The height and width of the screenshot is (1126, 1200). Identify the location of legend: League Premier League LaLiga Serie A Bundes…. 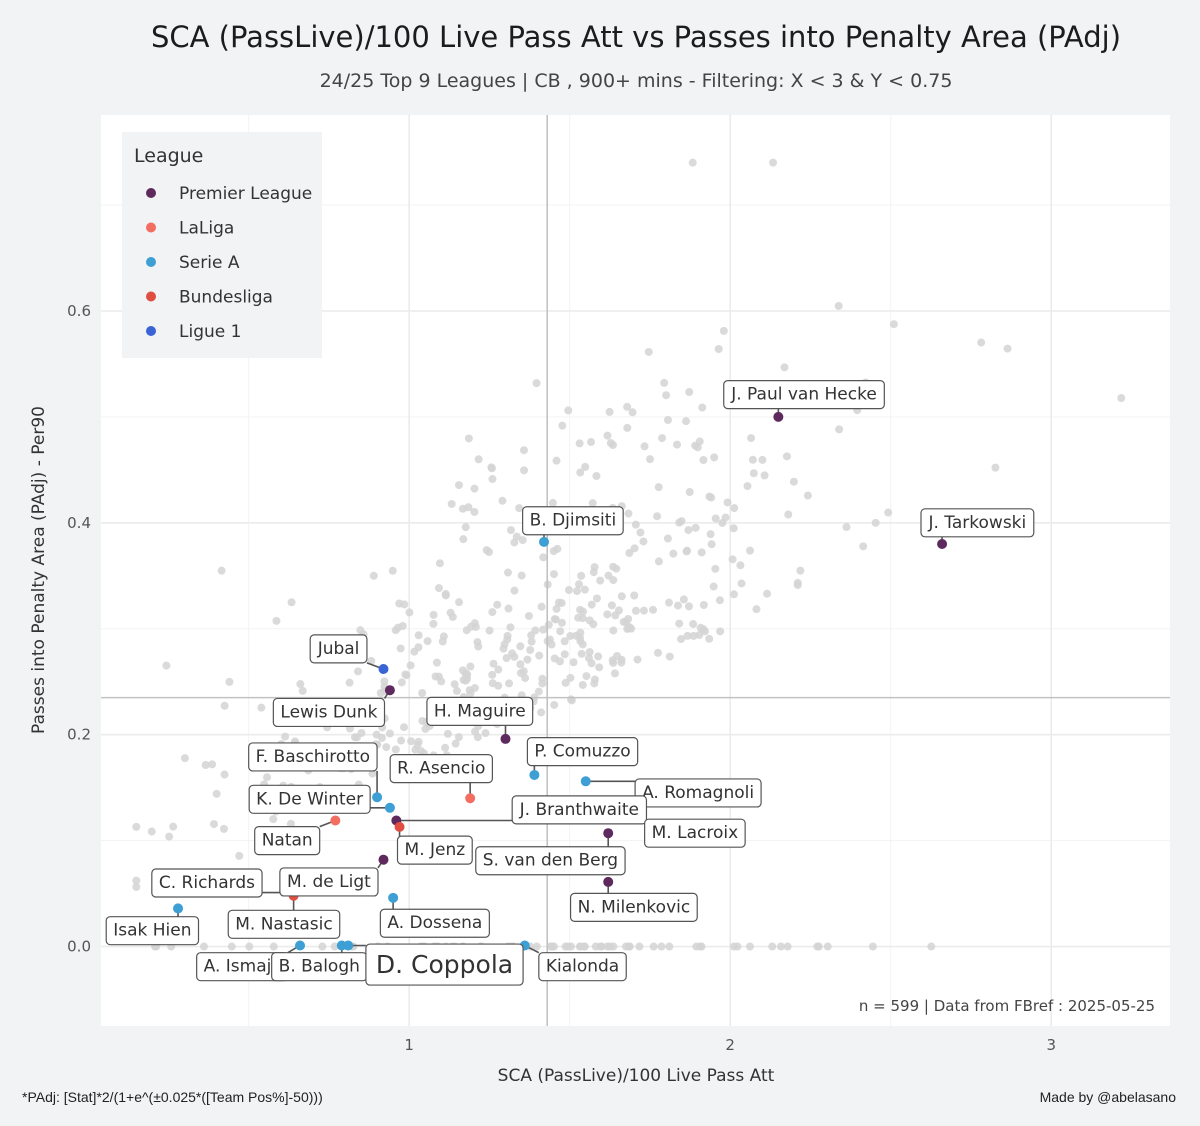
(222, 245).